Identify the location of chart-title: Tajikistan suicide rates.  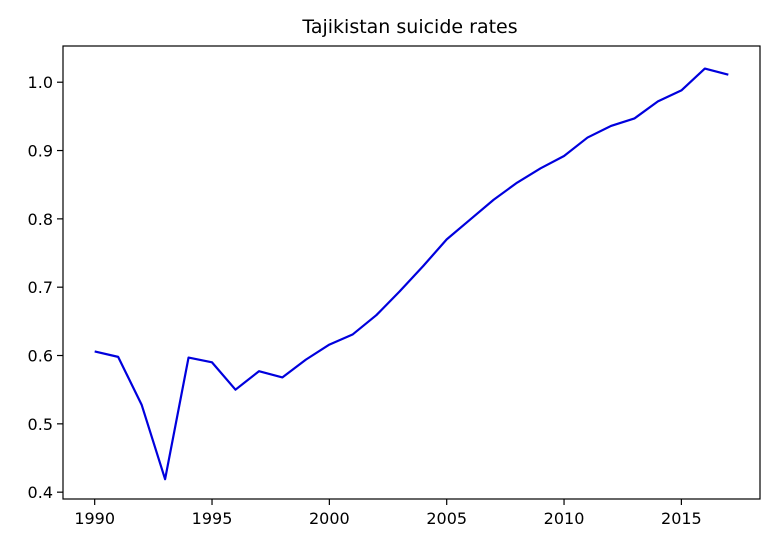
(409, 27).